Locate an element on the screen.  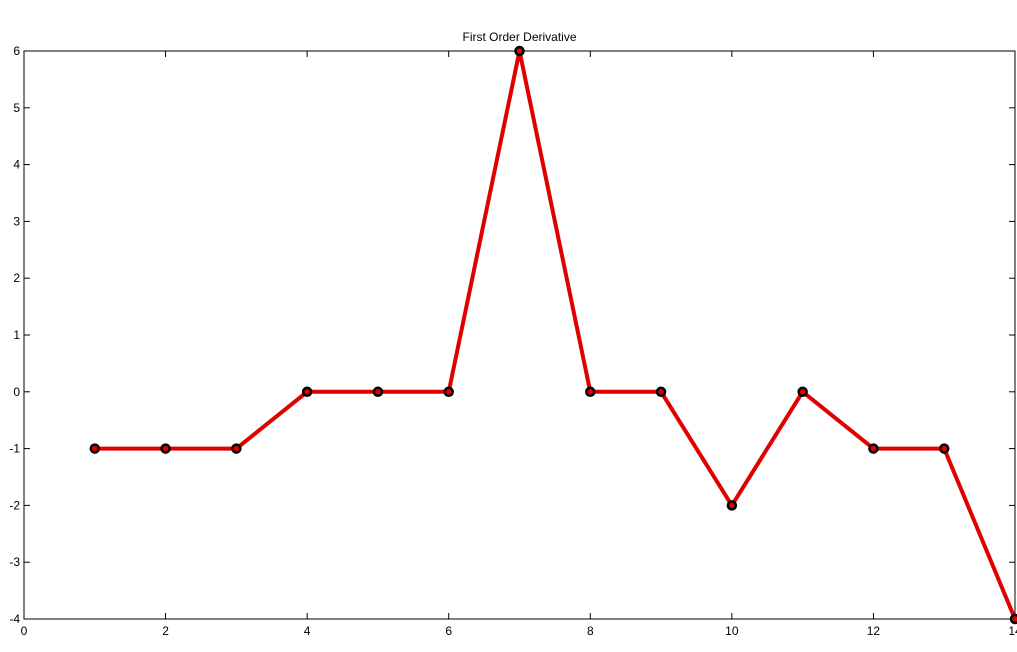
y-tick-label: -3 is located at coordinates (14, 562).